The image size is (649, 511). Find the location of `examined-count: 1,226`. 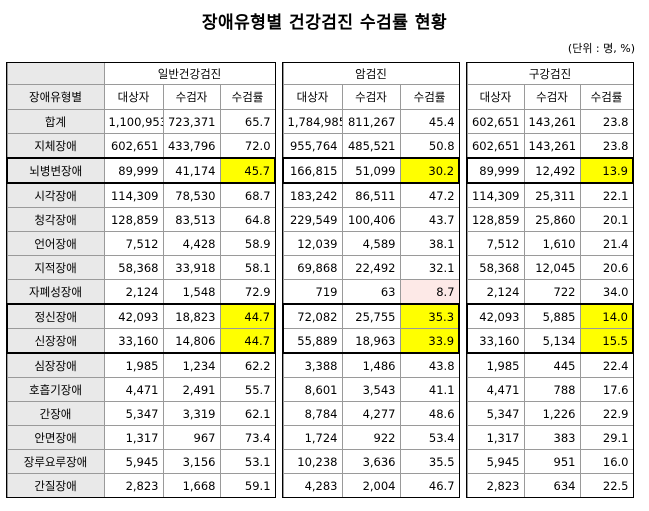

examined-count: 1,226 is located at coordinates (552, 413).